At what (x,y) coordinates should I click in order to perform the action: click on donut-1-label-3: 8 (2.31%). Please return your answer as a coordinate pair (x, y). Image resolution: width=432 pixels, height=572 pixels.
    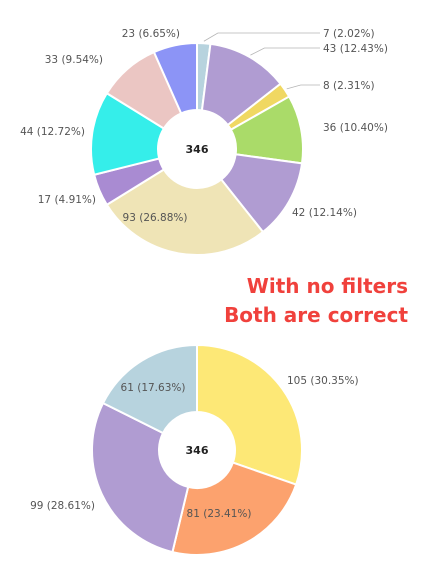
    Looking at the image, I should click on (349, 86).